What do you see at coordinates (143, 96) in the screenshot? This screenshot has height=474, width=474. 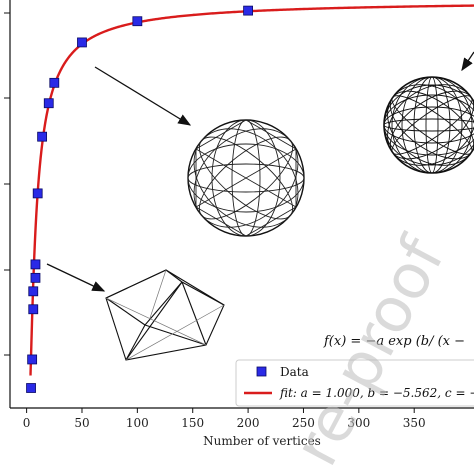 I see `arrow-to-medium-res` at bounding box center [143, 96].